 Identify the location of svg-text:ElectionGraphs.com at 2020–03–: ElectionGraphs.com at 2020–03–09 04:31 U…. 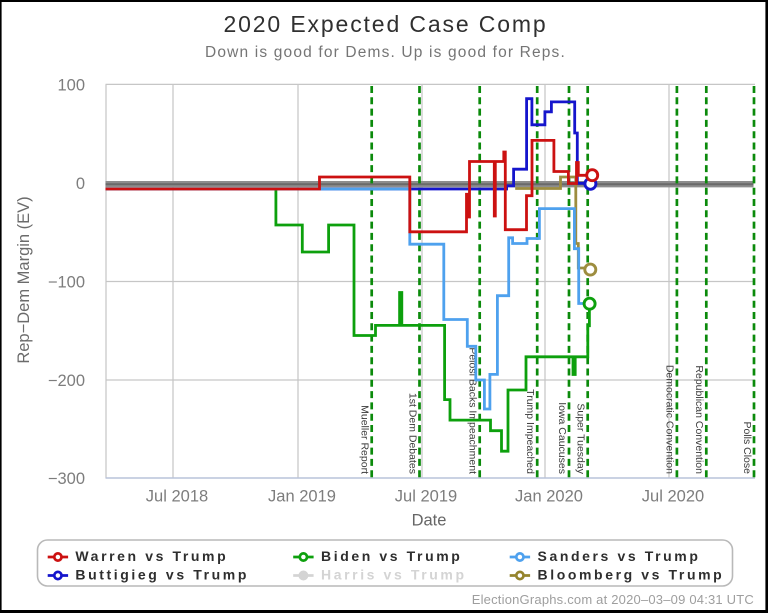
(613, 599).